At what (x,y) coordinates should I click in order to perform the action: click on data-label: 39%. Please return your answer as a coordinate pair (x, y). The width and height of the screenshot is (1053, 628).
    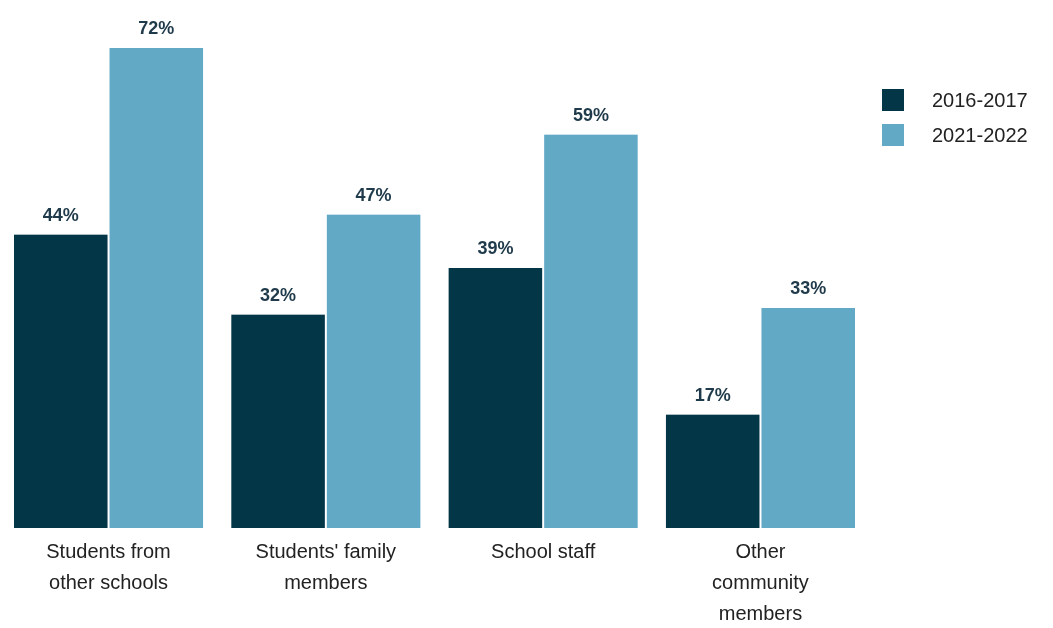
    Looking at the image, I should click on (495, 248).